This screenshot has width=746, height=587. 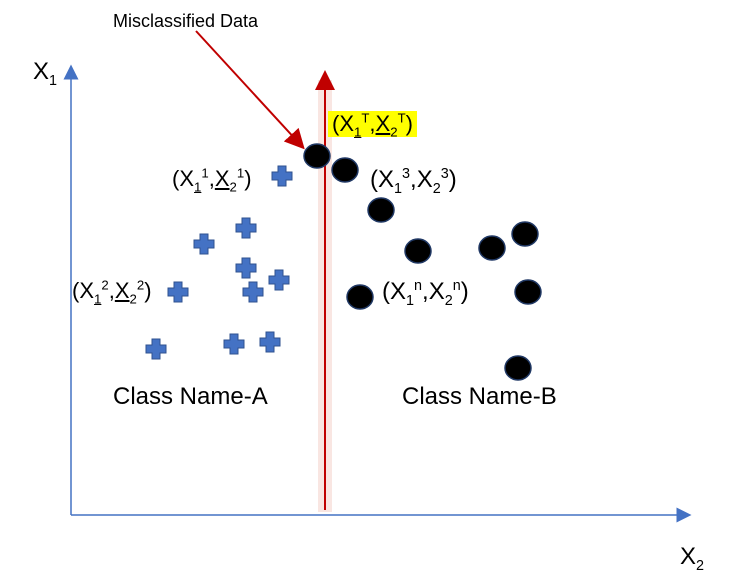 What do you see at coordinates (112, 292) in the screenshot?
I see `point-label-2: (X12,X22)` at bounding box center [112, 292].